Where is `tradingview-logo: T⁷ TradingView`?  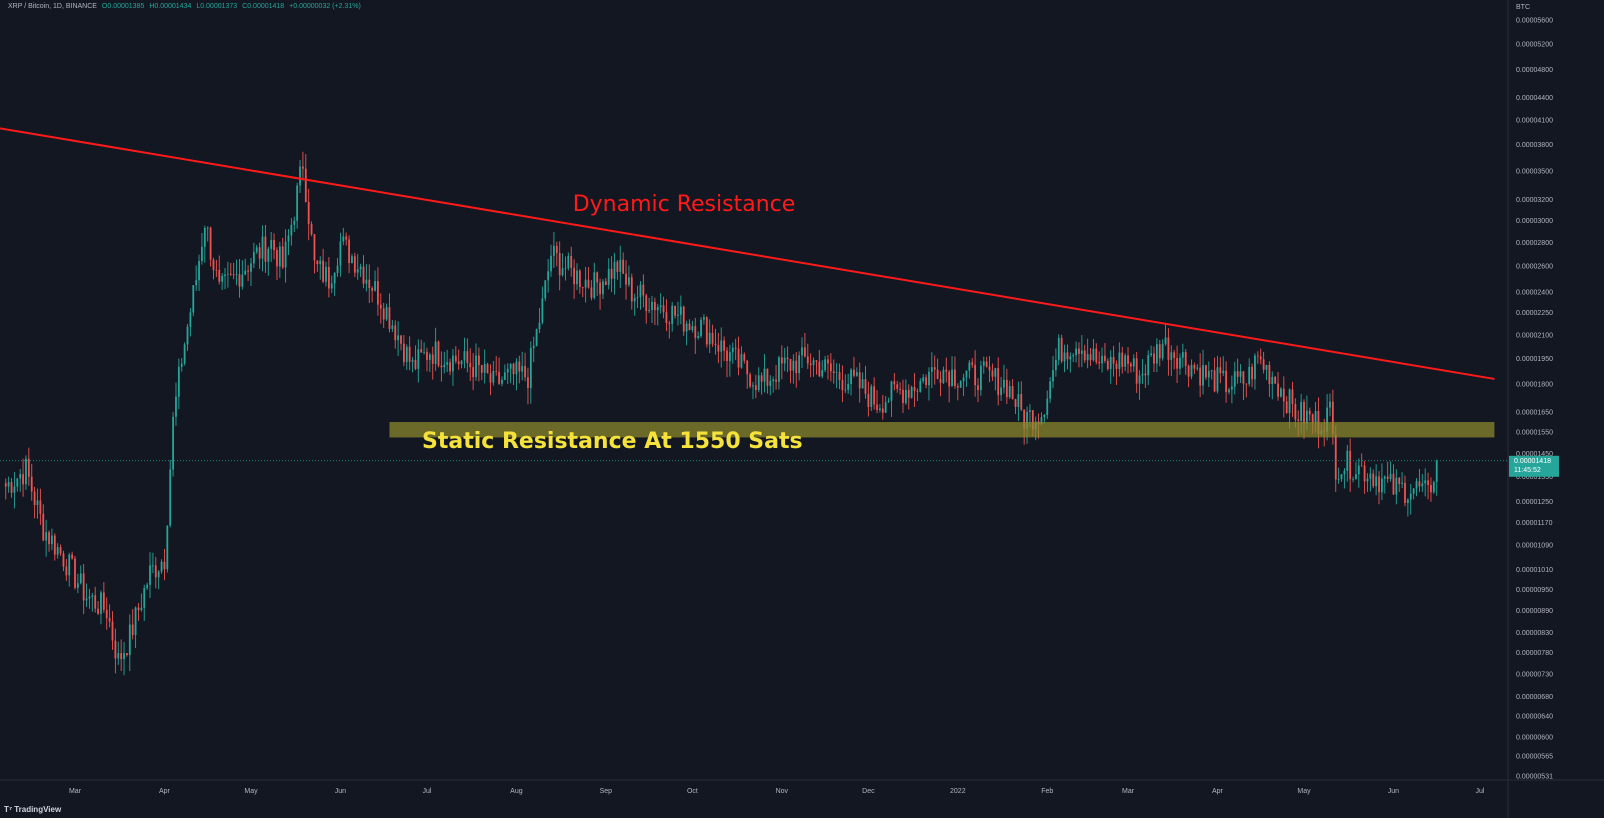
tradingview-logo: T⁷ TradingView is located at coordinates (32, 809).